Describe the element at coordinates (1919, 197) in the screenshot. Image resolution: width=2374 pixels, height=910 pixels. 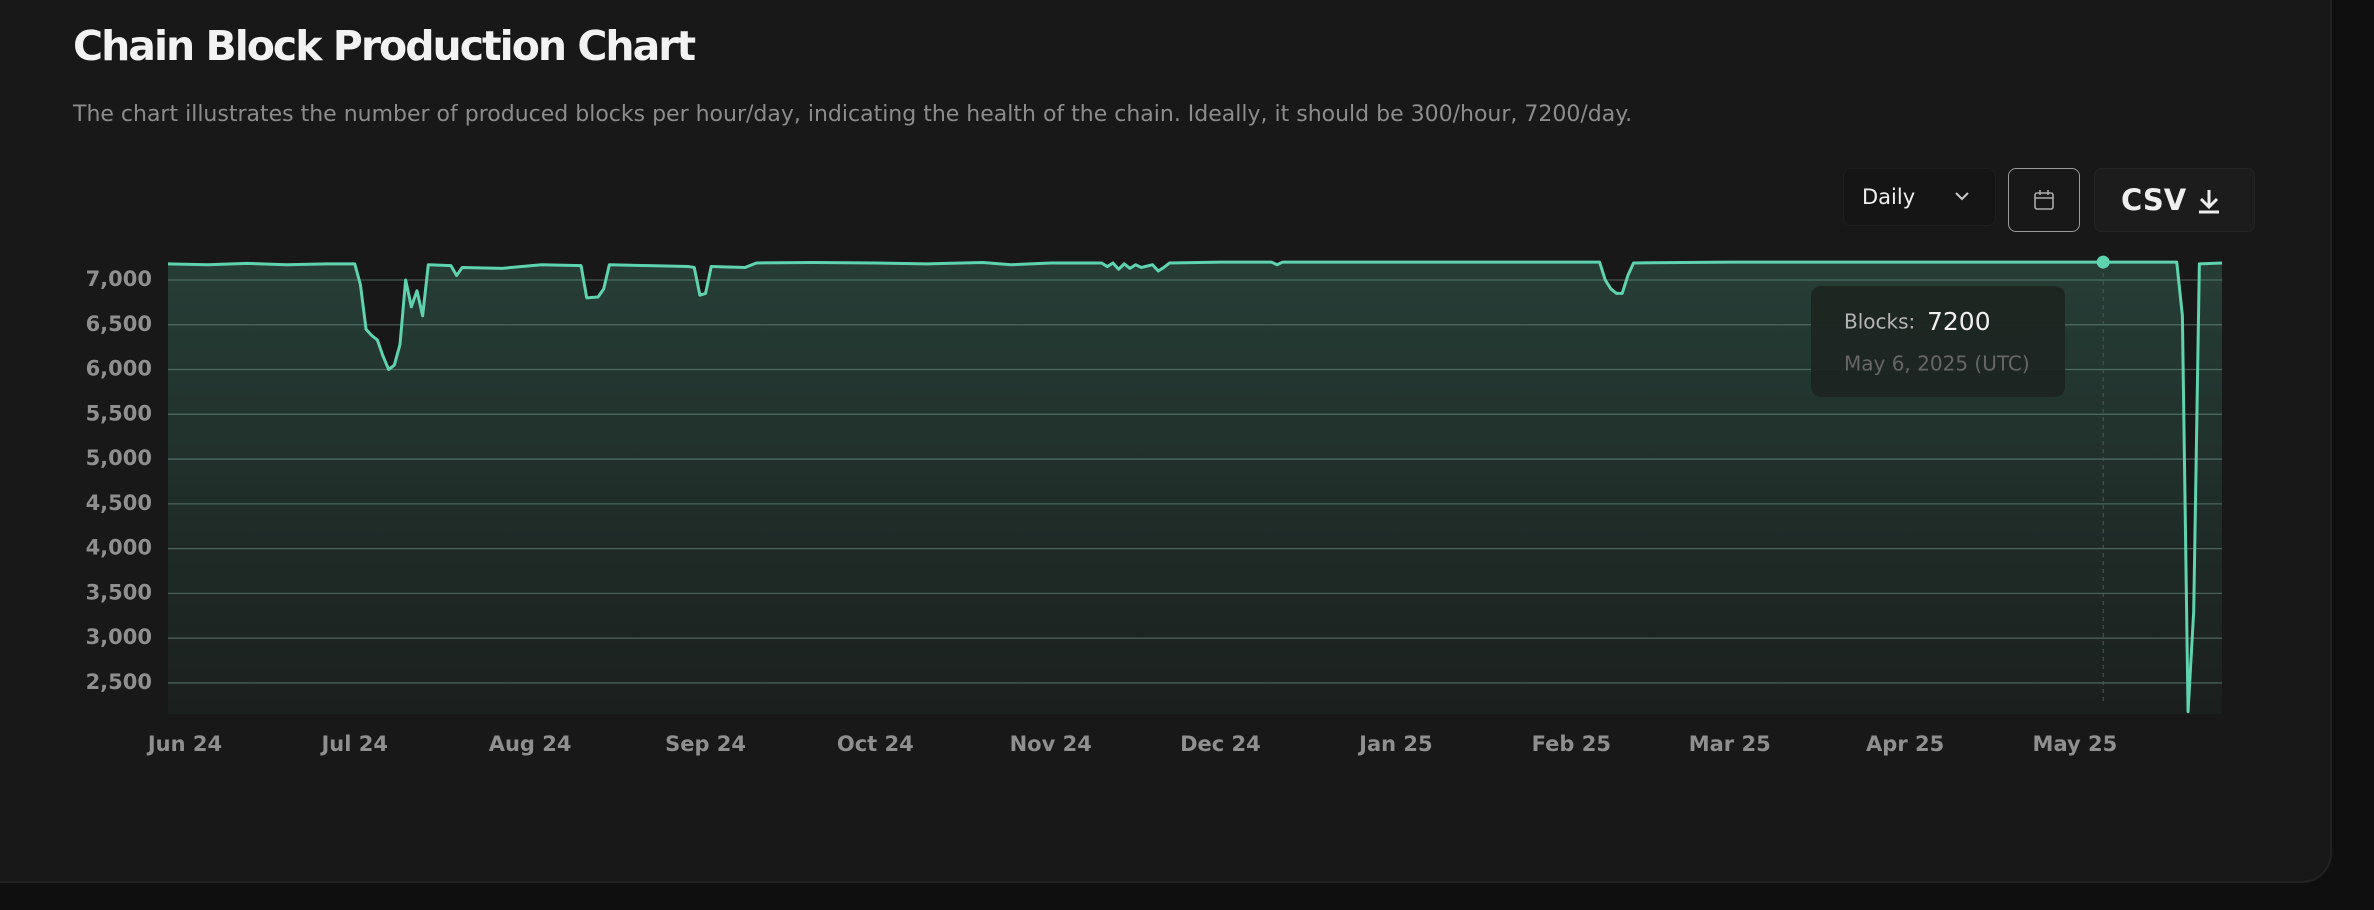
I see `interval-dropdown: Daily` at that location.